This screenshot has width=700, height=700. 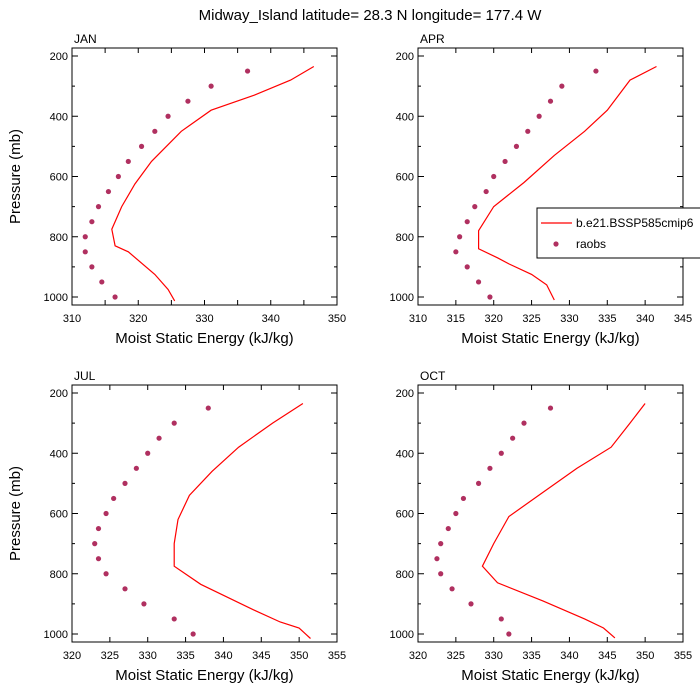 What do you see at coordinates (85, 376) in the screenshot?
I see `panel-label: JUL` at bounding box center [85, 376].